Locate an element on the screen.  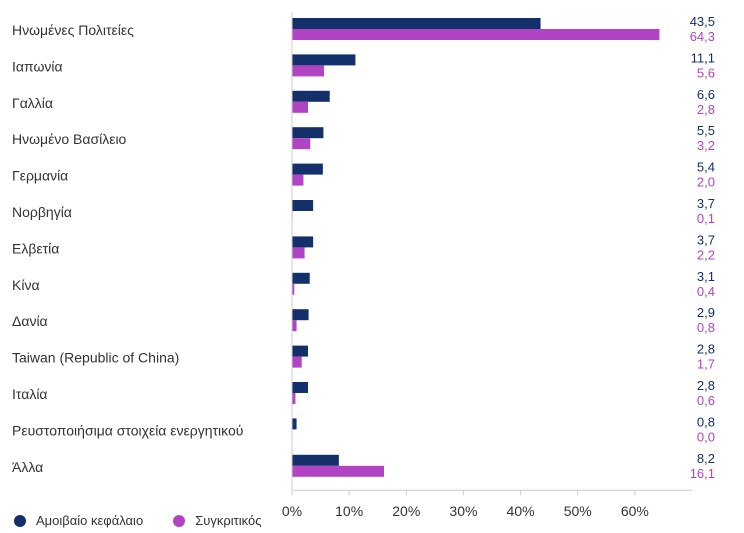
x-tick-label: 40% is located at coordinates (521, 511).